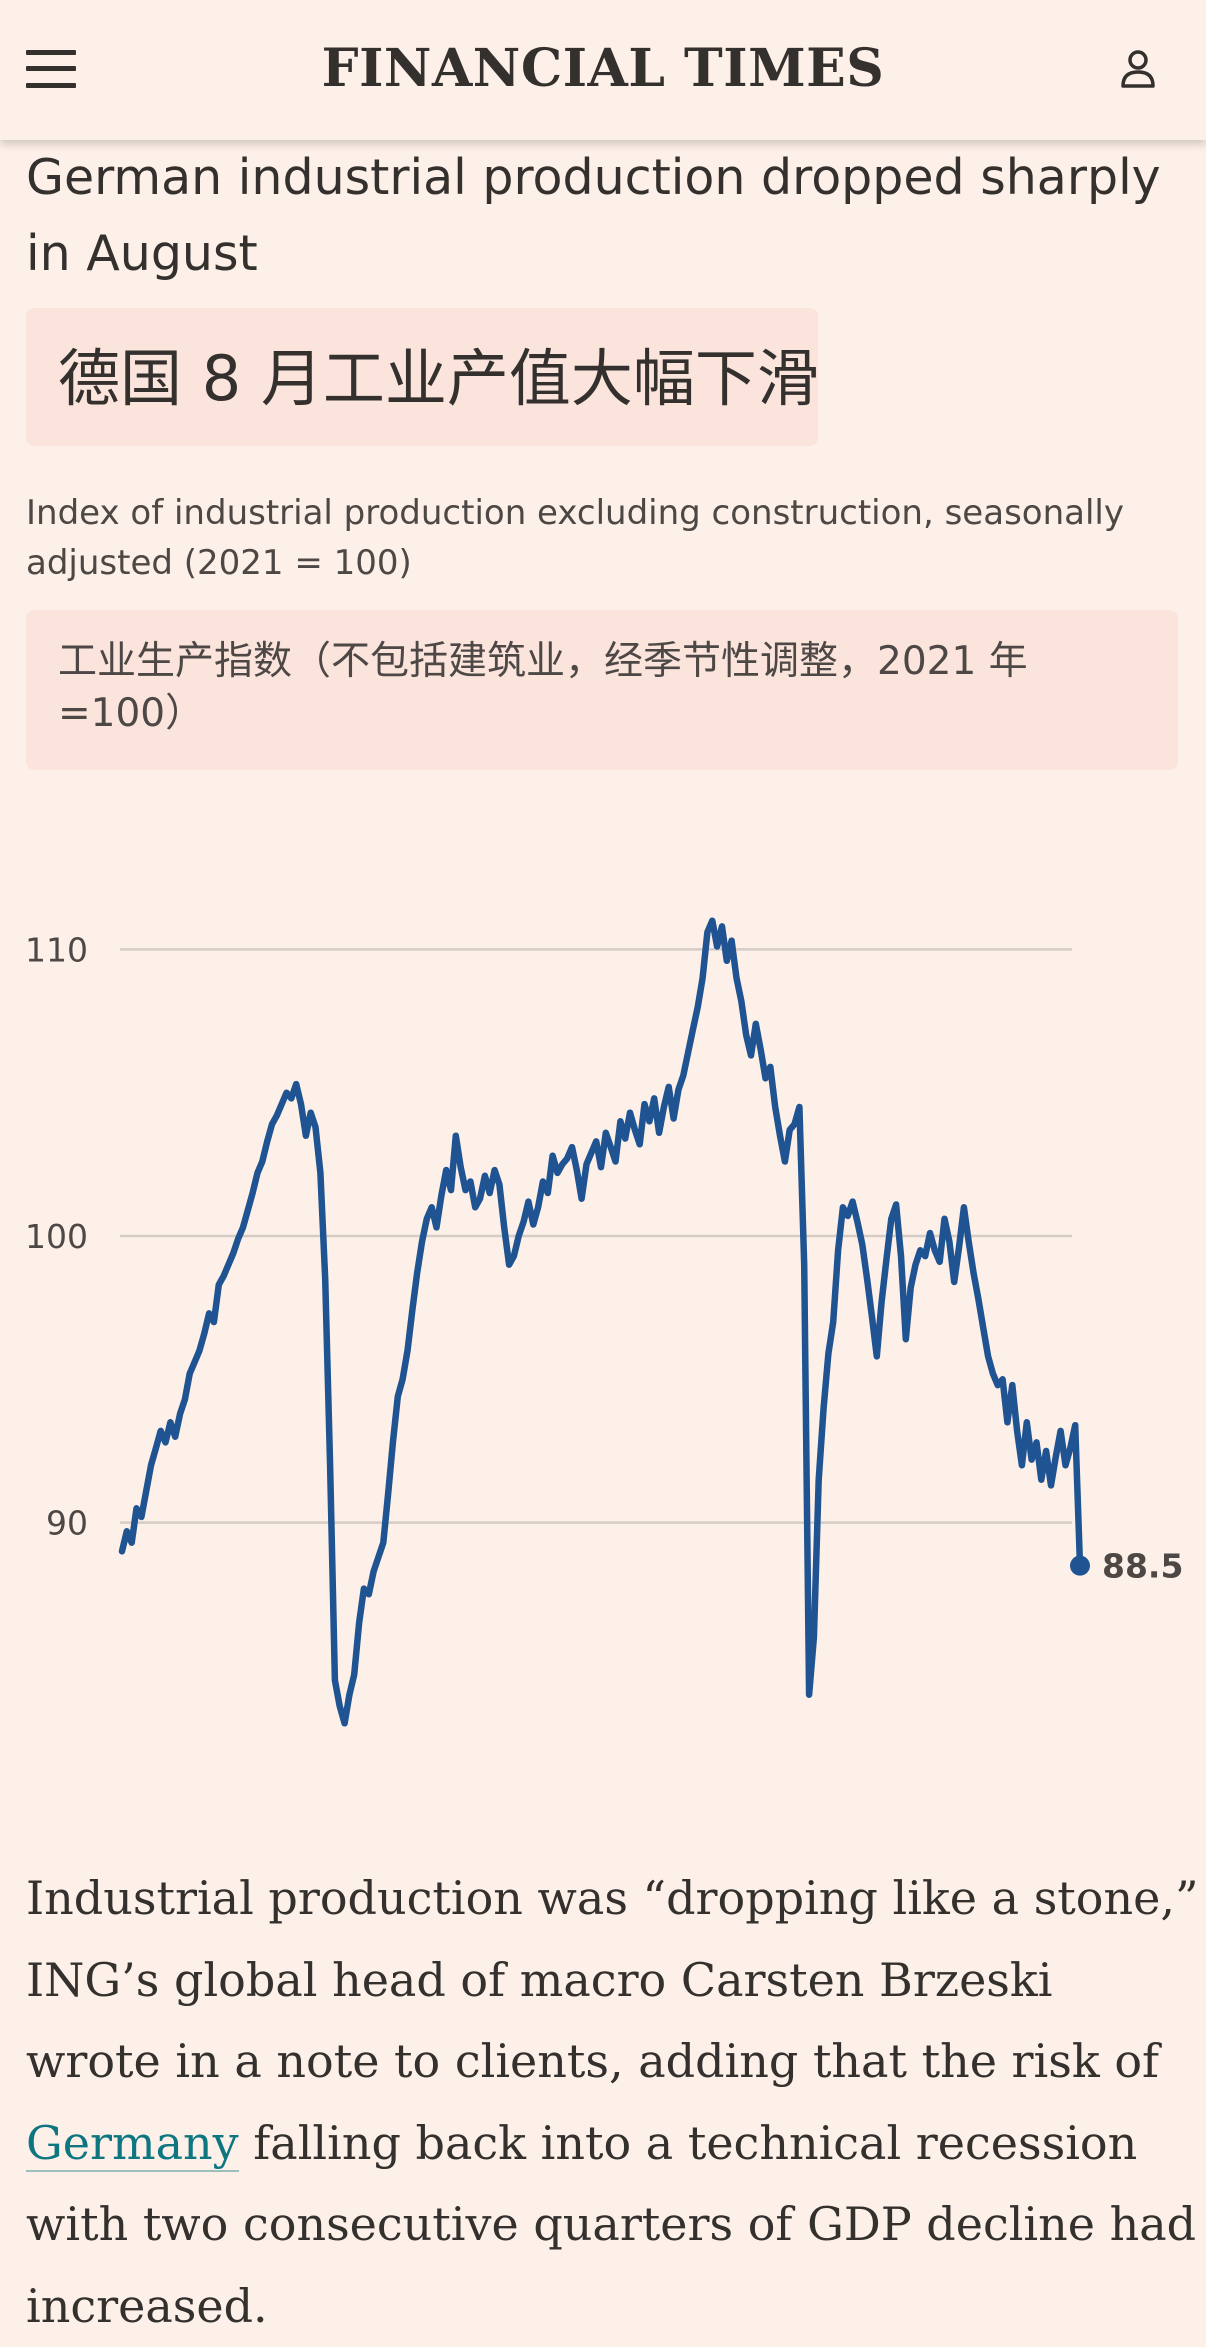 The image size is (1206, 2347). Describe the element at coordinates (1138, 69) in the screenshot. I see `user-account-icon` at that location.